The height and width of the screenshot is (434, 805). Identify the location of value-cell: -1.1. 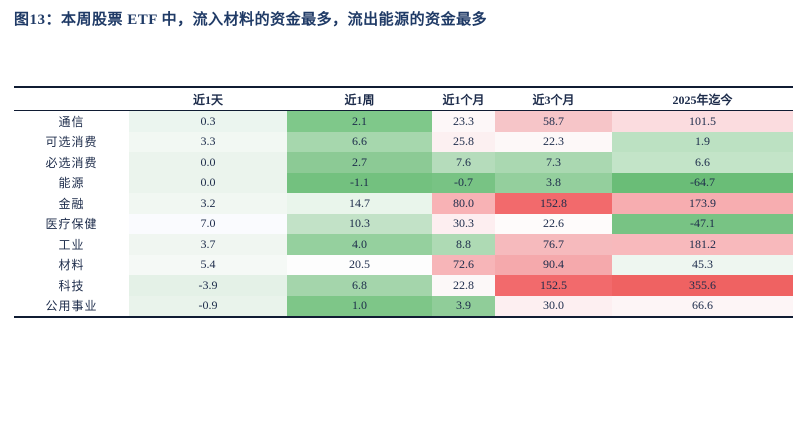
(359, 182).